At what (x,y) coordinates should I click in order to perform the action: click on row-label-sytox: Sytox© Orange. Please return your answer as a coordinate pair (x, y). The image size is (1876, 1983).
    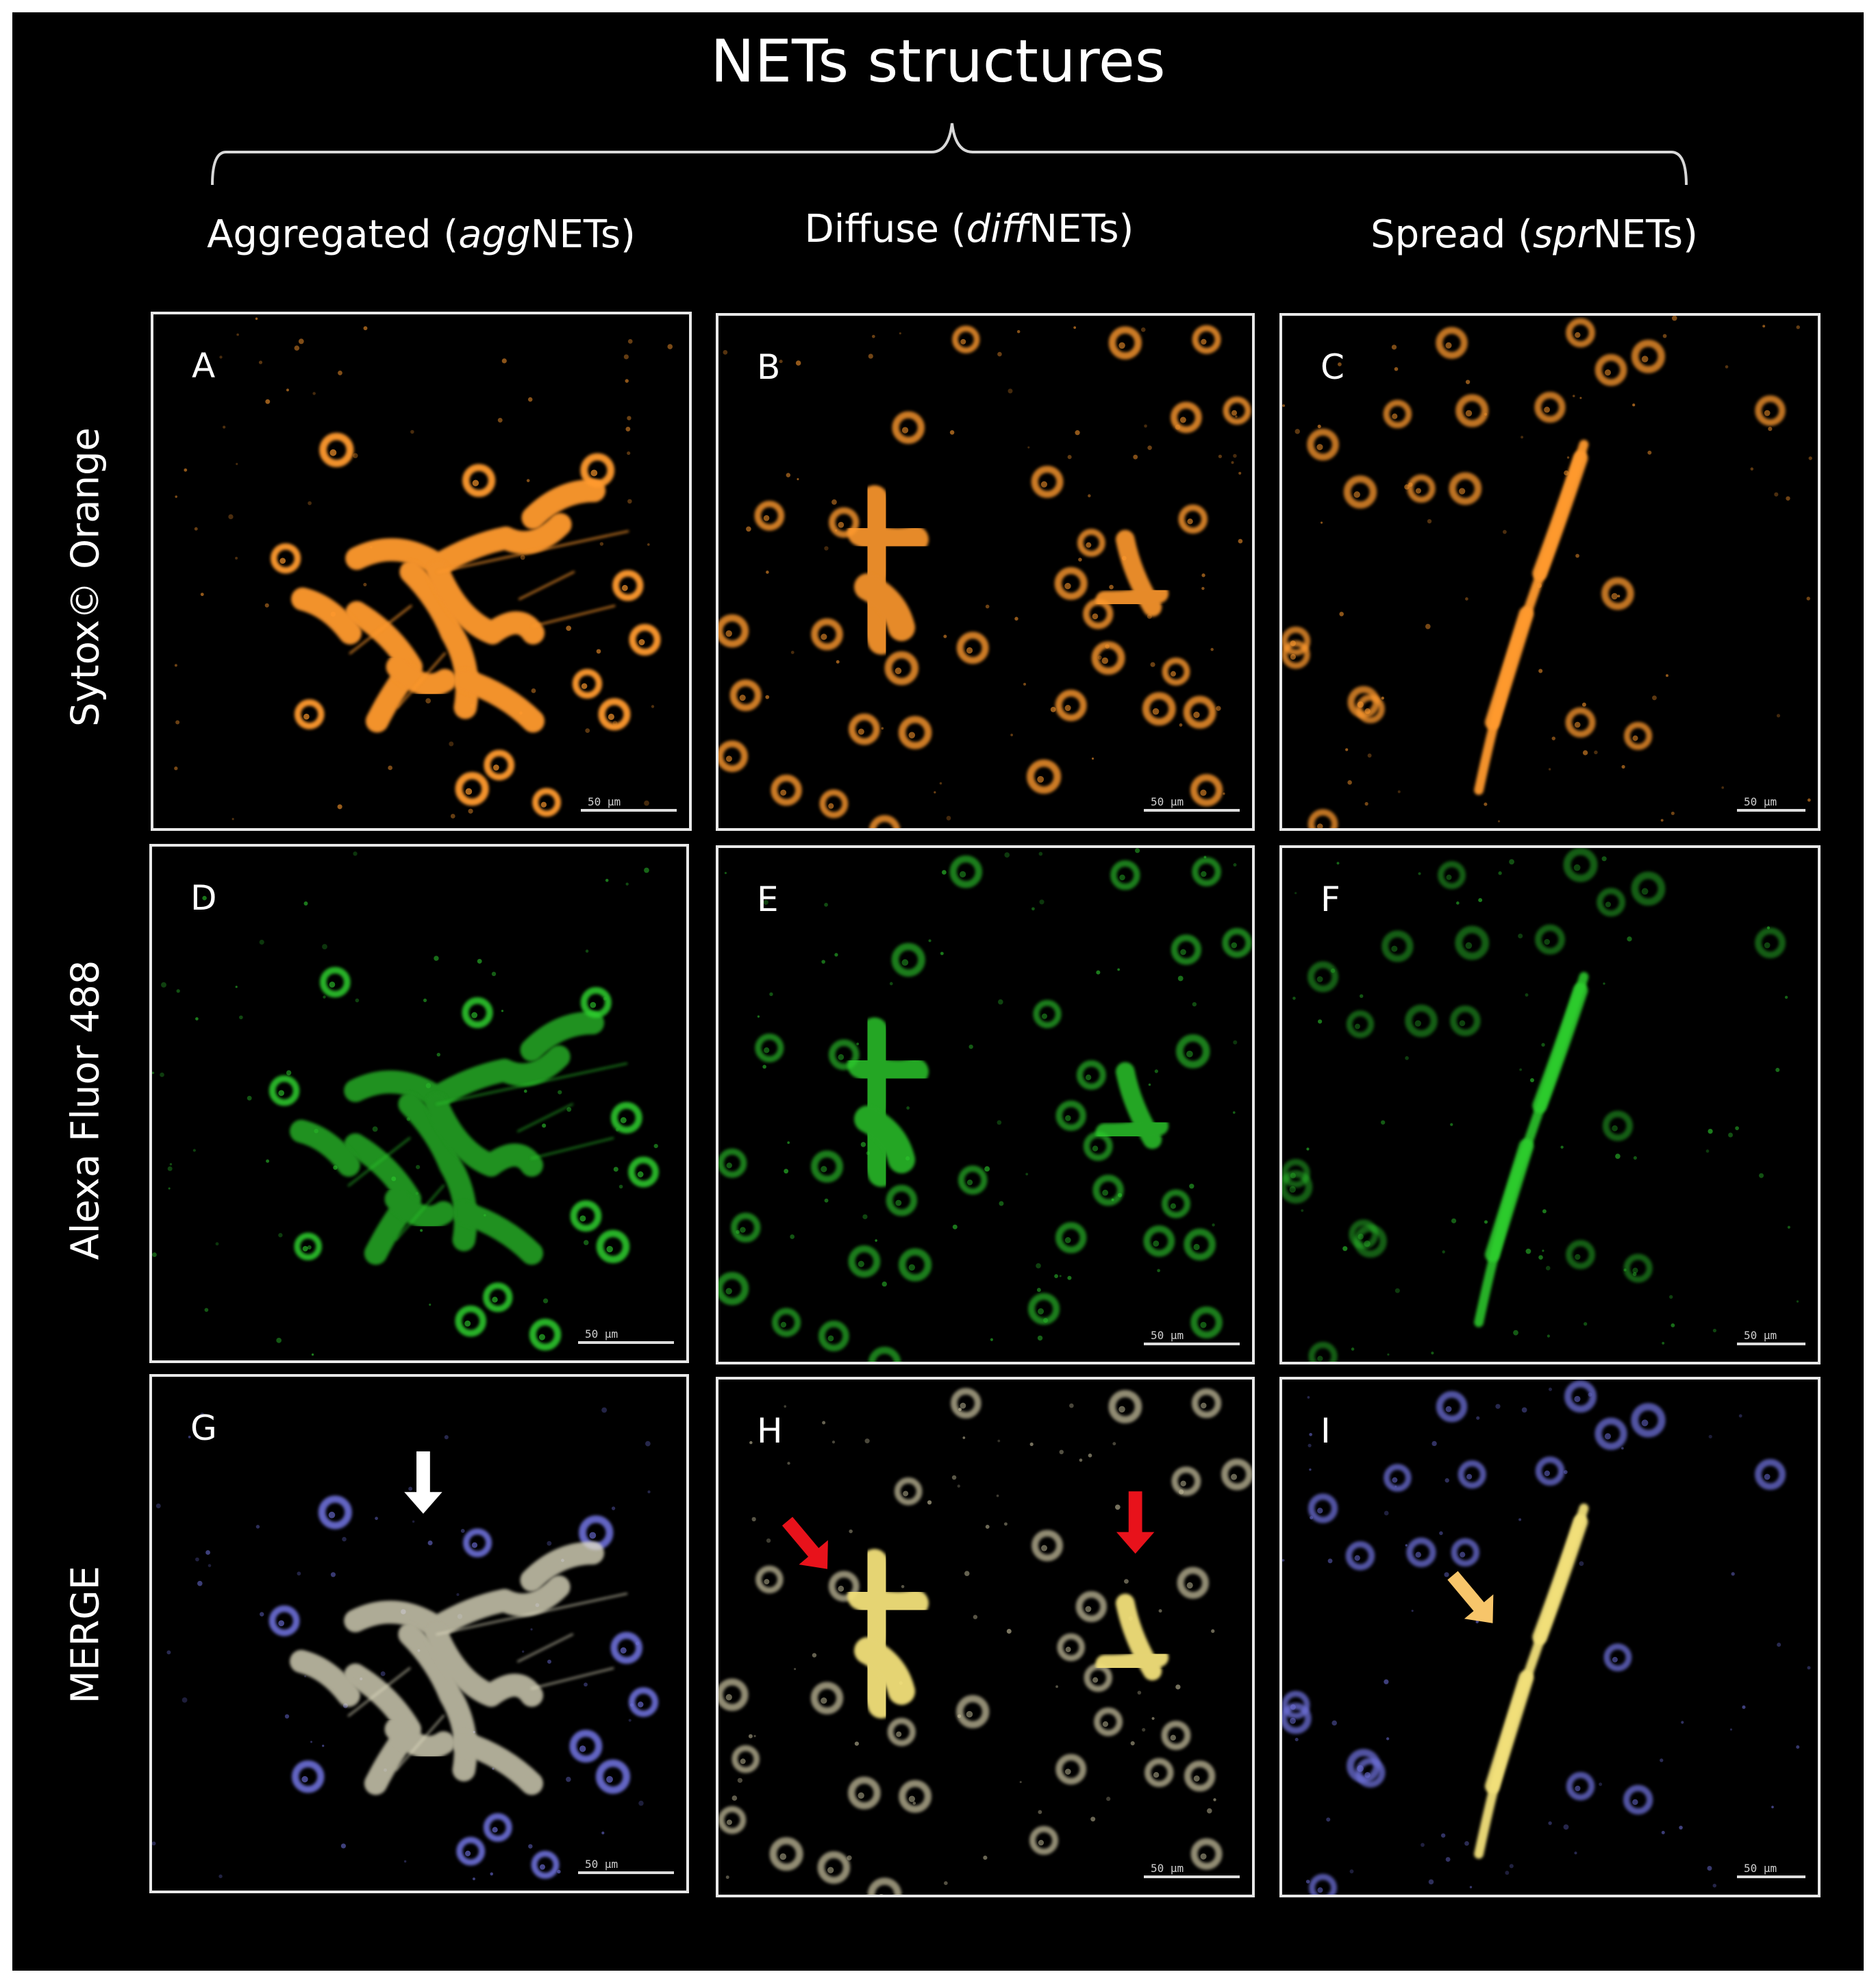
    Looking at the image, I should click on (85, 577).